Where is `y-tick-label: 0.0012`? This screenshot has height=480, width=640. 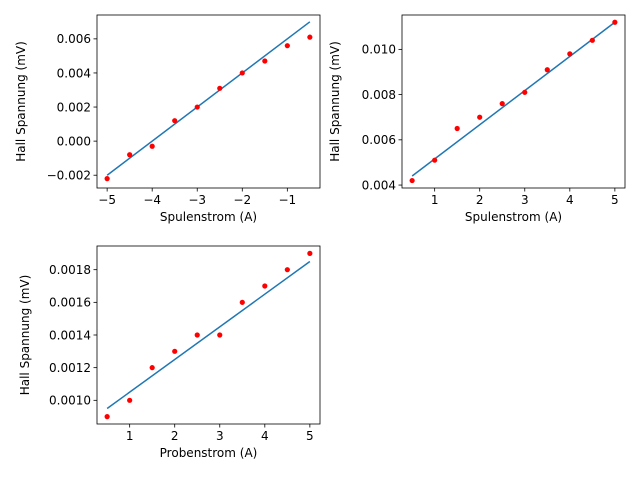 y-tick-label: 0.0012 is located at coordinates (70, 368).